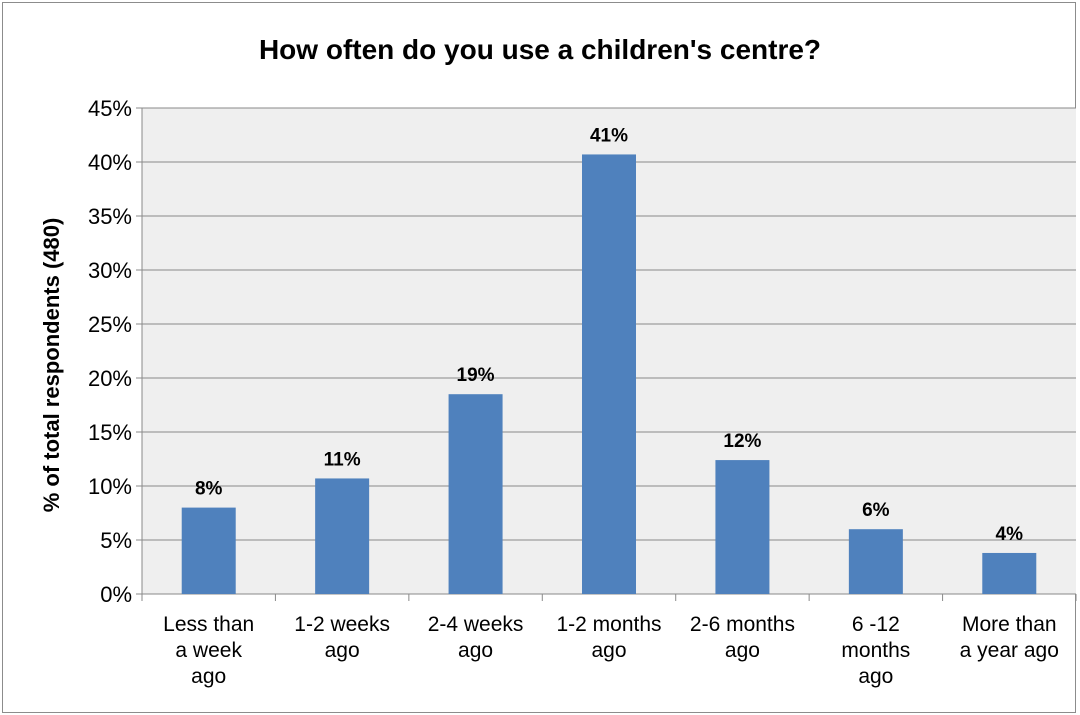  Describe the element at coordinates (209, 650) in the screenshot. I see `x-tick-label: Less than a week ago` at that location.